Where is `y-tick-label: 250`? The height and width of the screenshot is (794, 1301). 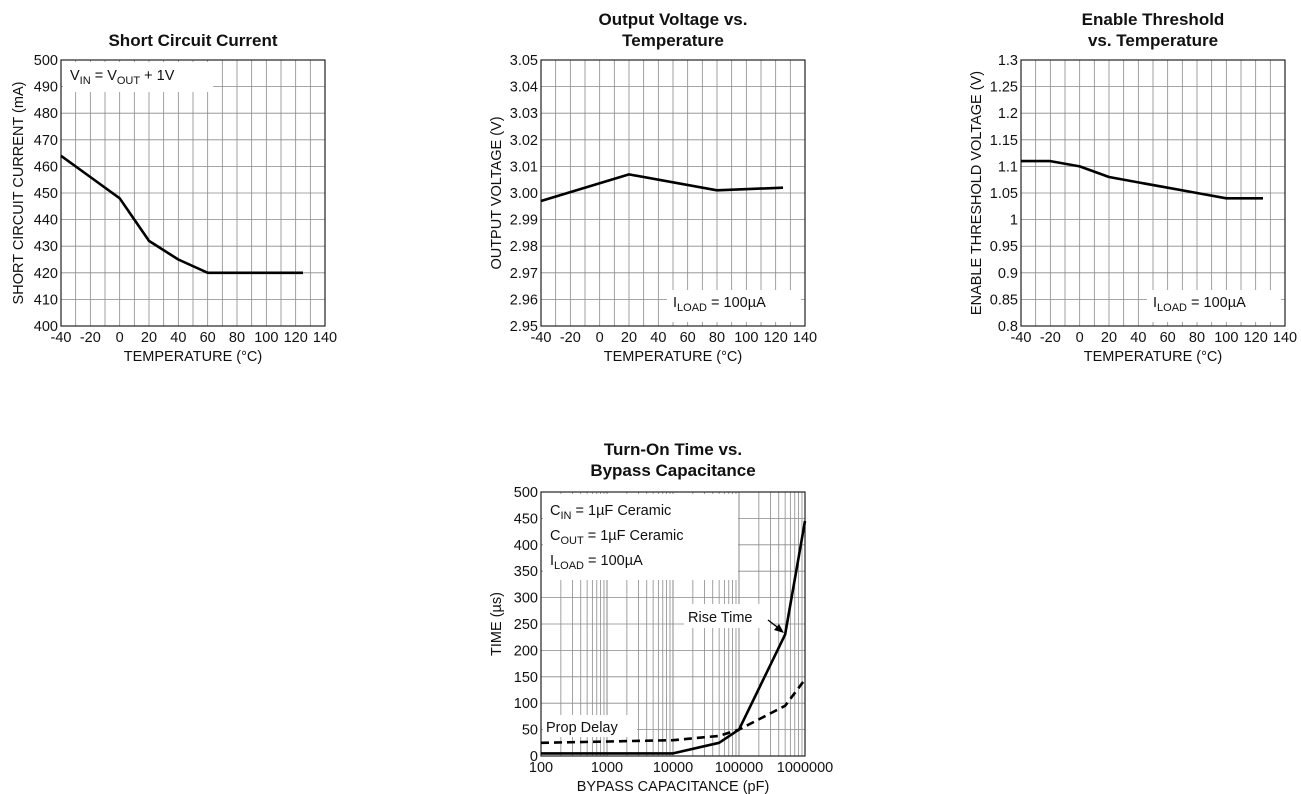
y-tick-label: 250 is located at coordinates (526, 625).